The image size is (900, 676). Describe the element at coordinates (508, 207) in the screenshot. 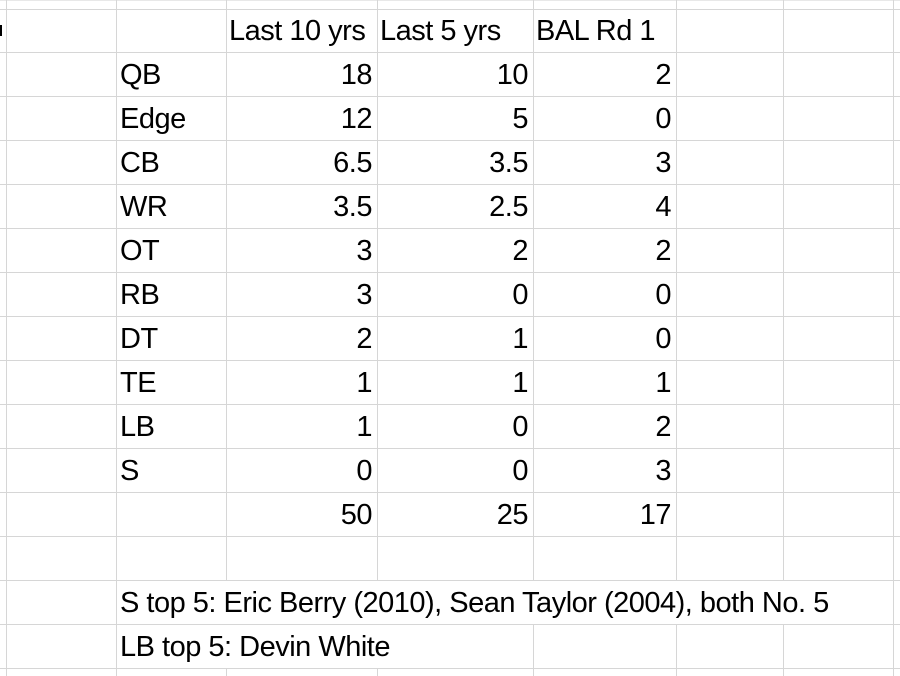

I see `value-cell: 2.5` at that location.